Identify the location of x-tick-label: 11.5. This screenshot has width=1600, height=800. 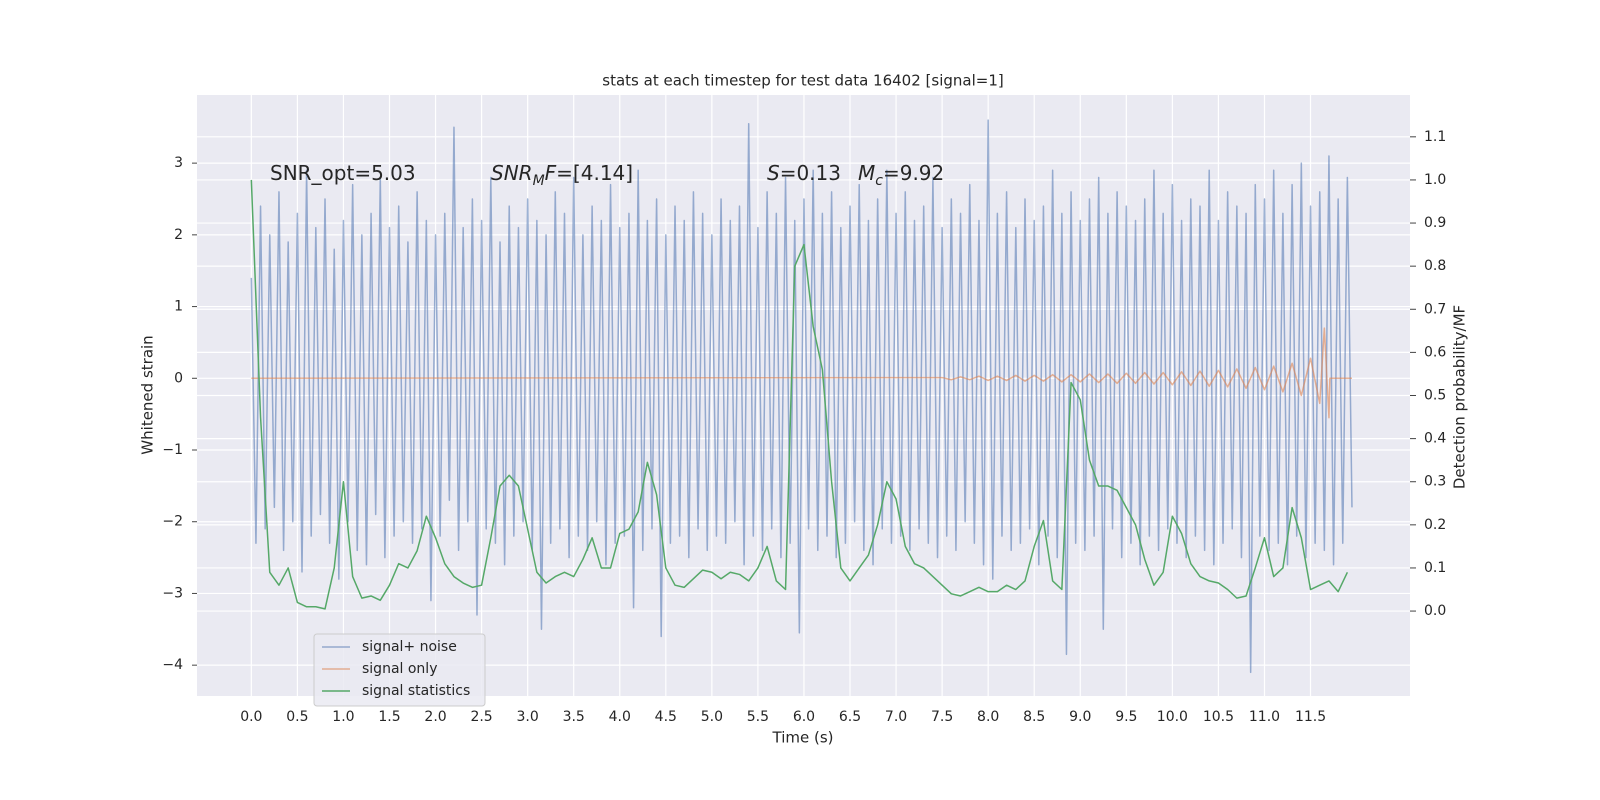
(1310, 717).